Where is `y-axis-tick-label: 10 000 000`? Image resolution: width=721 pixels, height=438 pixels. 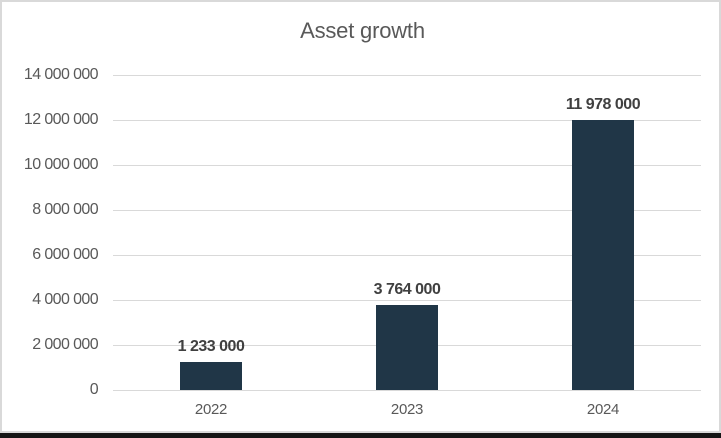
y-axis-tick-label: 10 000 000 is located at coordinates (61, 164).